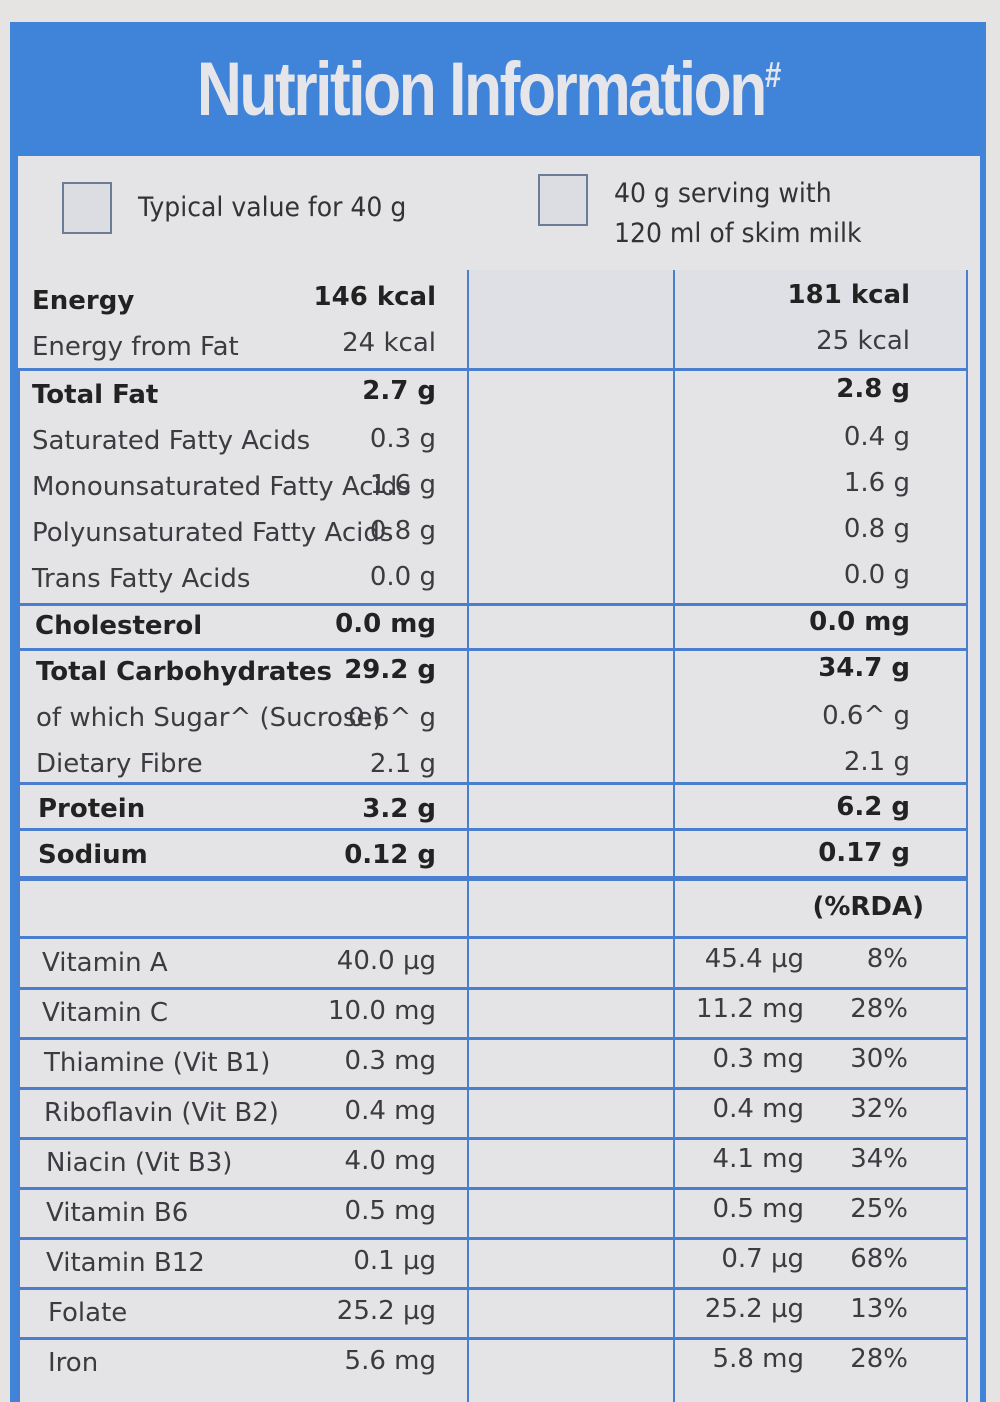  Describe the element at coordinates (385, 624) in the screenshot. I see `value-typical: 0.0 mg` at that location.